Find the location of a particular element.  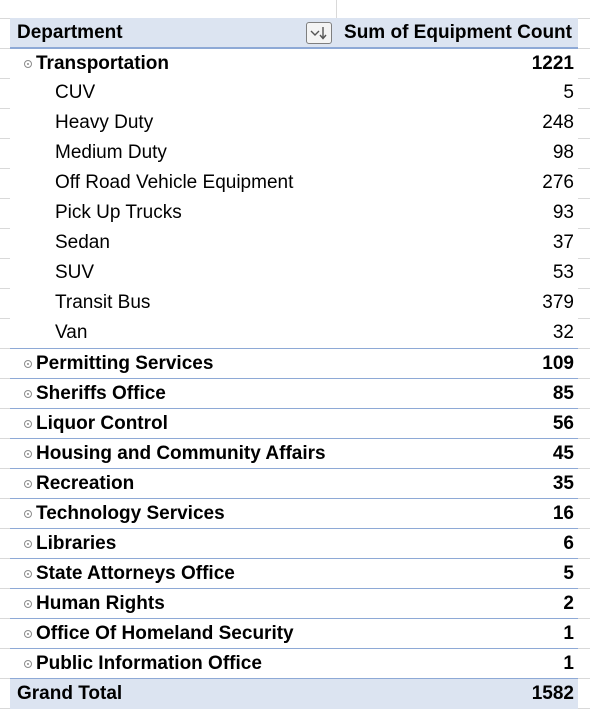

group-row: Human Rights 2 is located at coordinates (294, 603).